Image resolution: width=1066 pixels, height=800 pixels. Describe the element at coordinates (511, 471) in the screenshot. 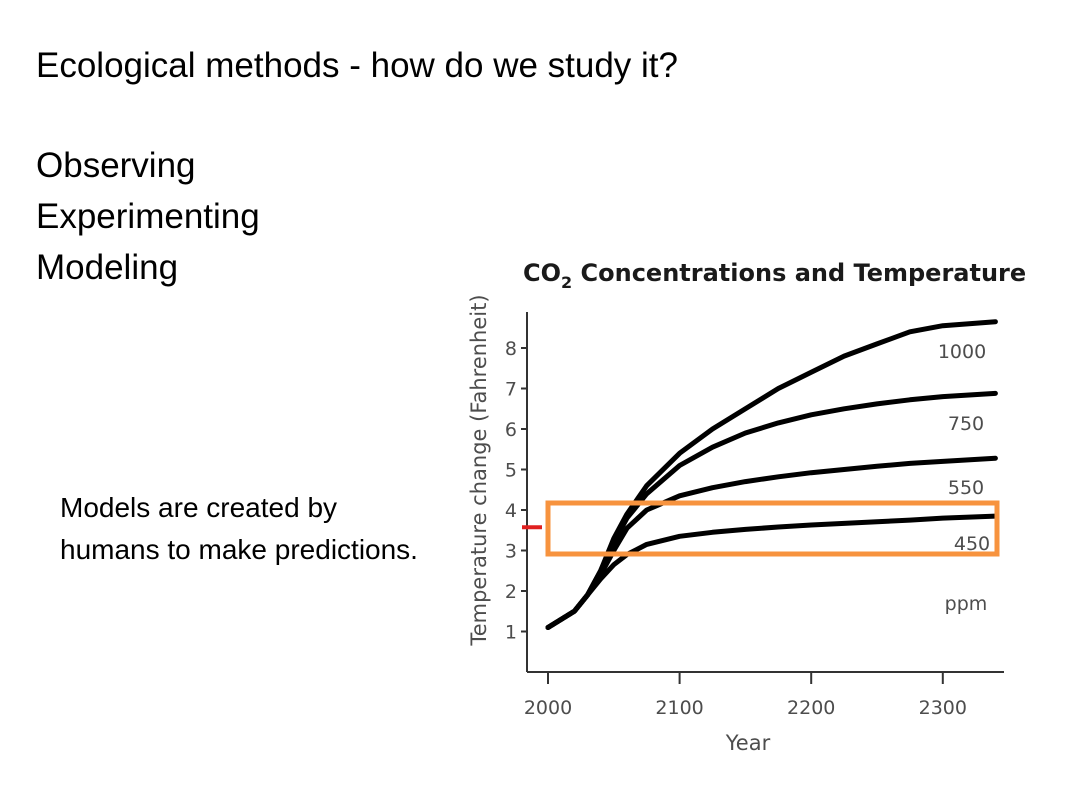

I see `y-tick-label: 5` at that location.